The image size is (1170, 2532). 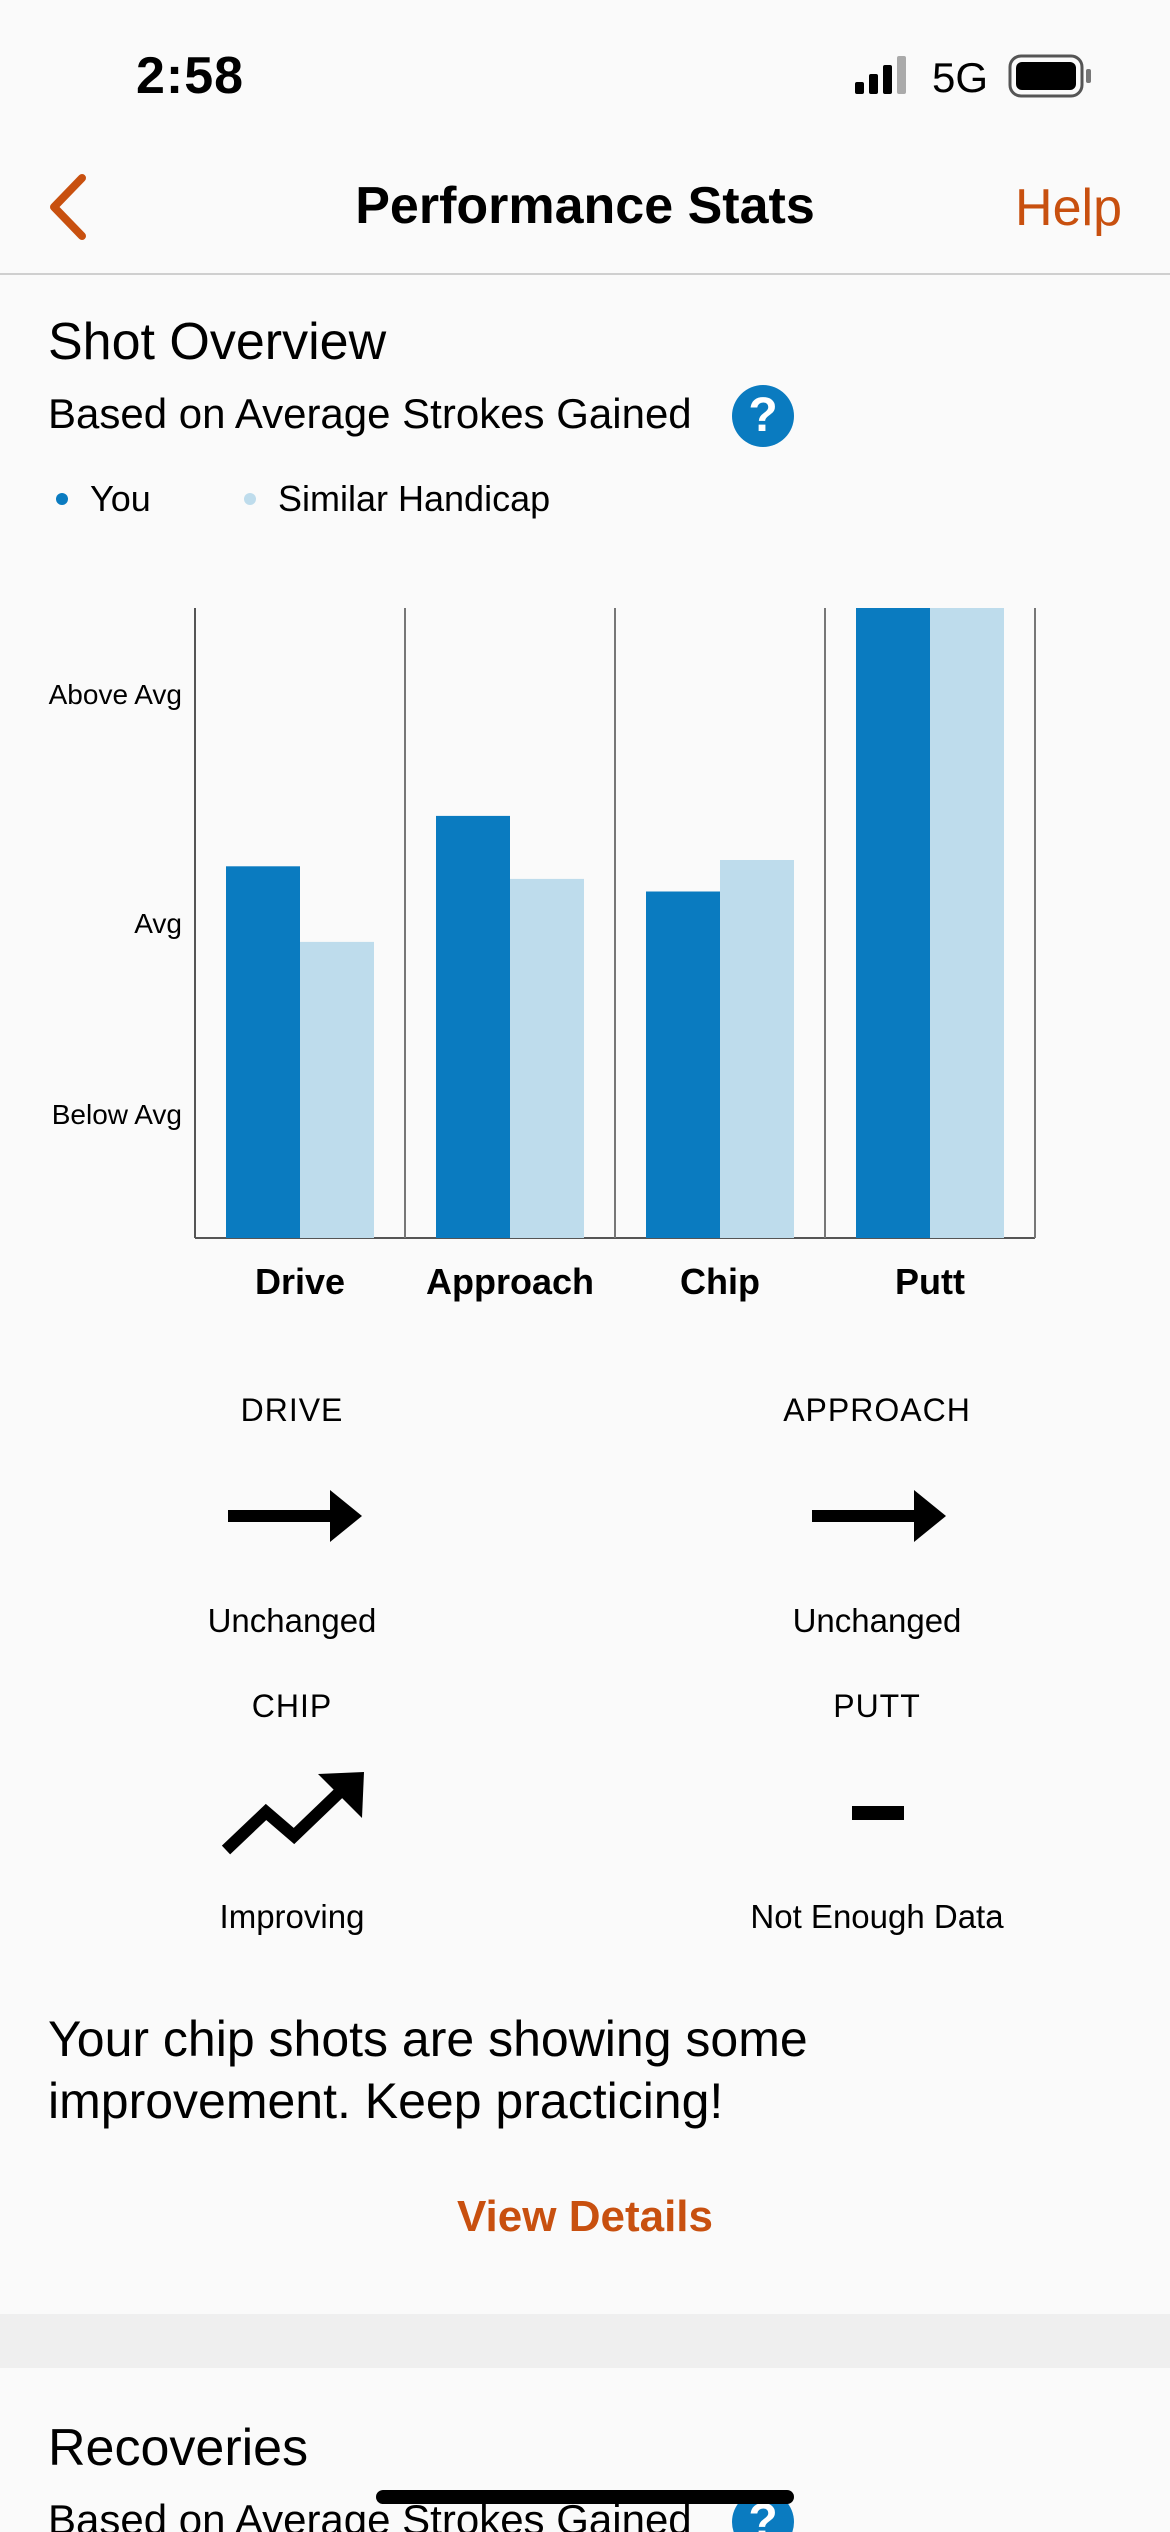 I want to click on legend-dot-you, so click(x=62, y=499).